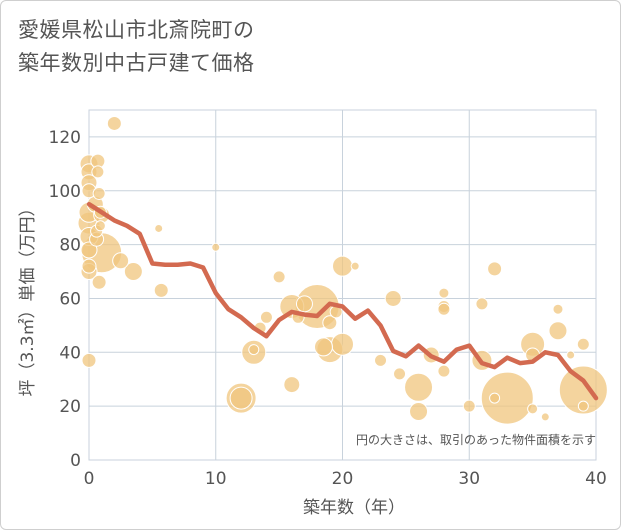 This screenshot has height=530, width=621. I want to click on y-tick-label: 60, so click(70, 299).